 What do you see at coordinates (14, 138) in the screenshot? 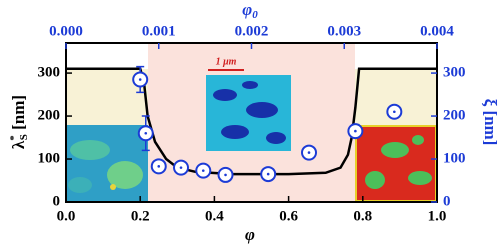
I see `y-label-sup: *` at bounding box center [14, 138].